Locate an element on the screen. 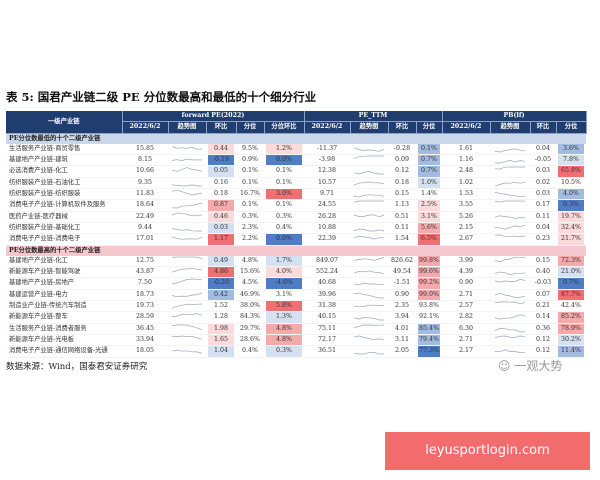 The image size is (600, 480). fpe-change: 1.04 is located at coordinates (221, 351).